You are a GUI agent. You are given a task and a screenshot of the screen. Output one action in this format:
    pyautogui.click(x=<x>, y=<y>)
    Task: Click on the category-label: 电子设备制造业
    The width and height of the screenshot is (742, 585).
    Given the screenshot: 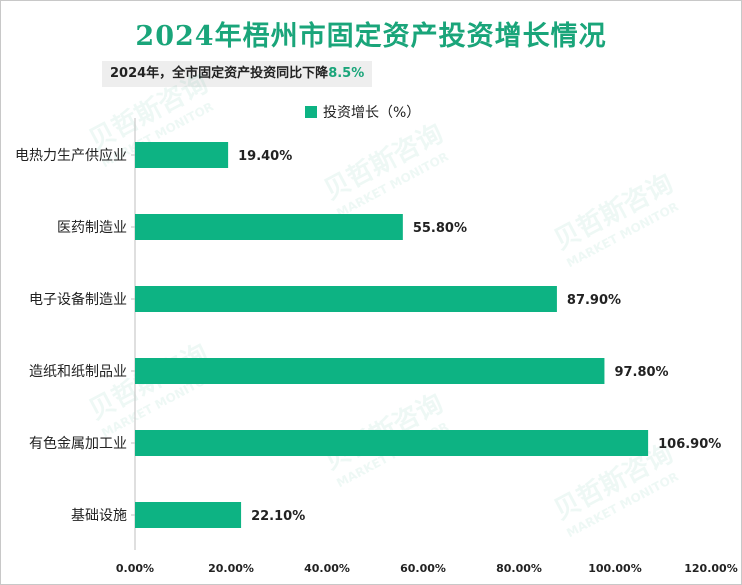 What is the action you would take?
    pyautogui.click(x=78, y=299)
    